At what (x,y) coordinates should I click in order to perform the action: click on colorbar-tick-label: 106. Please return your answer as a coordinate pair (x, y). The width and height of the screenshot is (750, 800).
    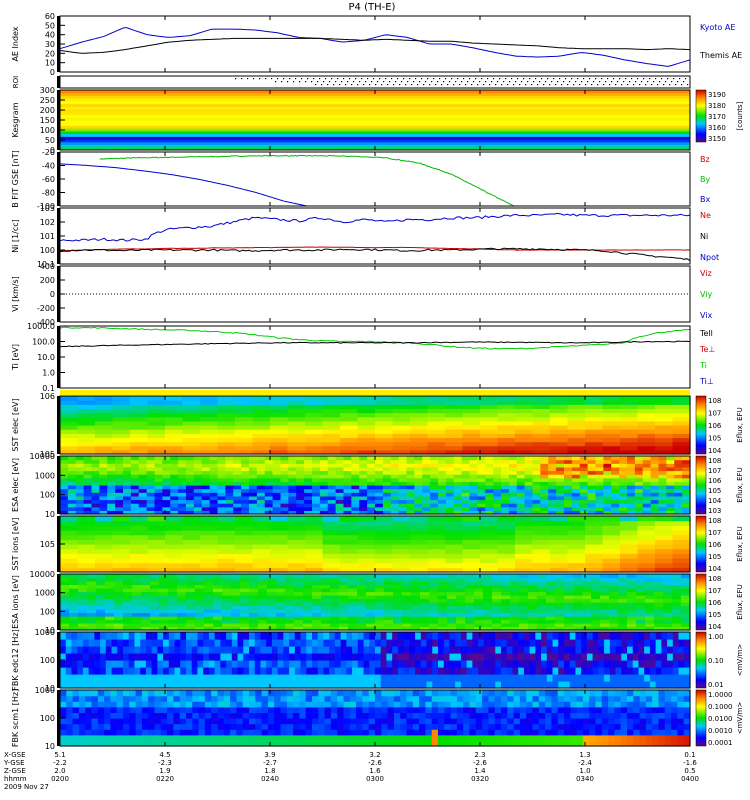
    Looking at the image, I should click on (715, 426).